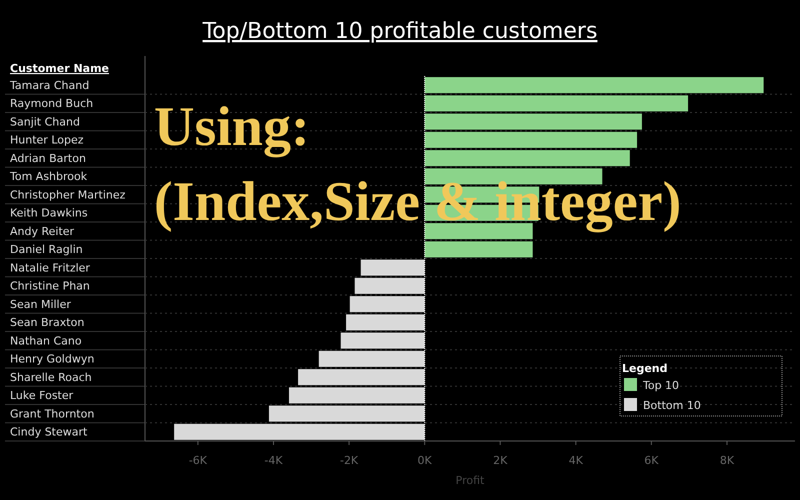 This screenshot has height=500, width=800. I want to click on y-tick-label: Daniel Raglin, so click(46, 249).